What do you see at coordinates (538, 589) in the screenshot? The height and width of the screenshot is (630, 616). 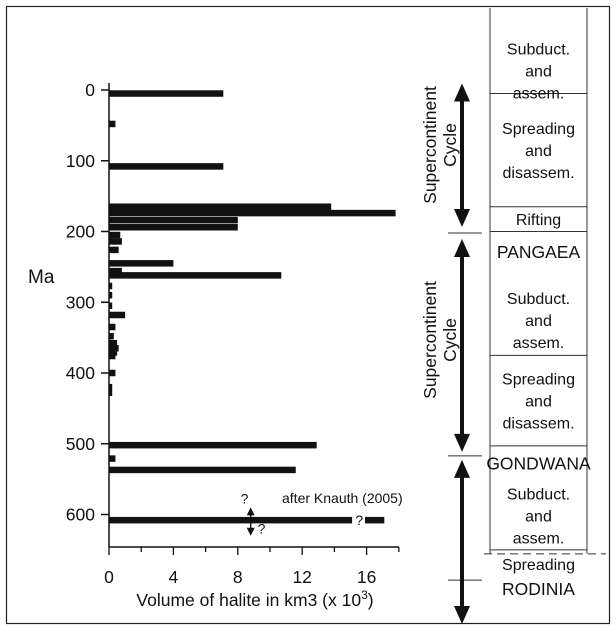 I see `supercontinent-name: RODINIA` at bounding box center [538, 589].